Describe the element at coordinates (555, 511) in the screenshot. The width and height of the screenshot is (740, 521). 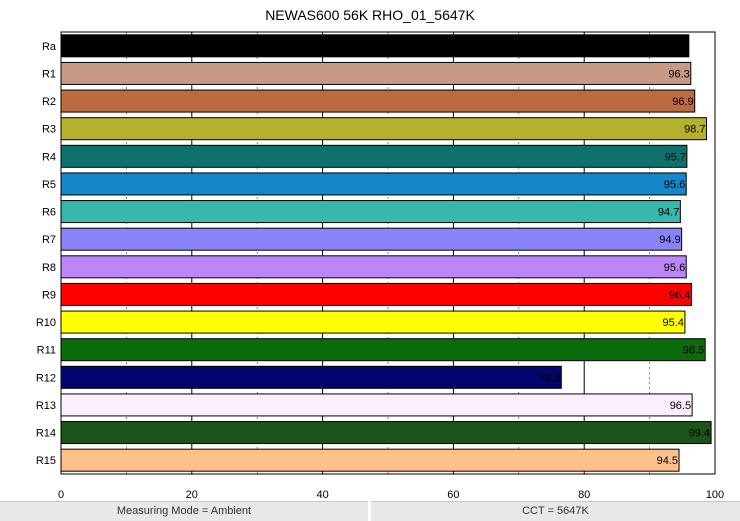
I see `cct-status: CCT = 5647K` at that location.